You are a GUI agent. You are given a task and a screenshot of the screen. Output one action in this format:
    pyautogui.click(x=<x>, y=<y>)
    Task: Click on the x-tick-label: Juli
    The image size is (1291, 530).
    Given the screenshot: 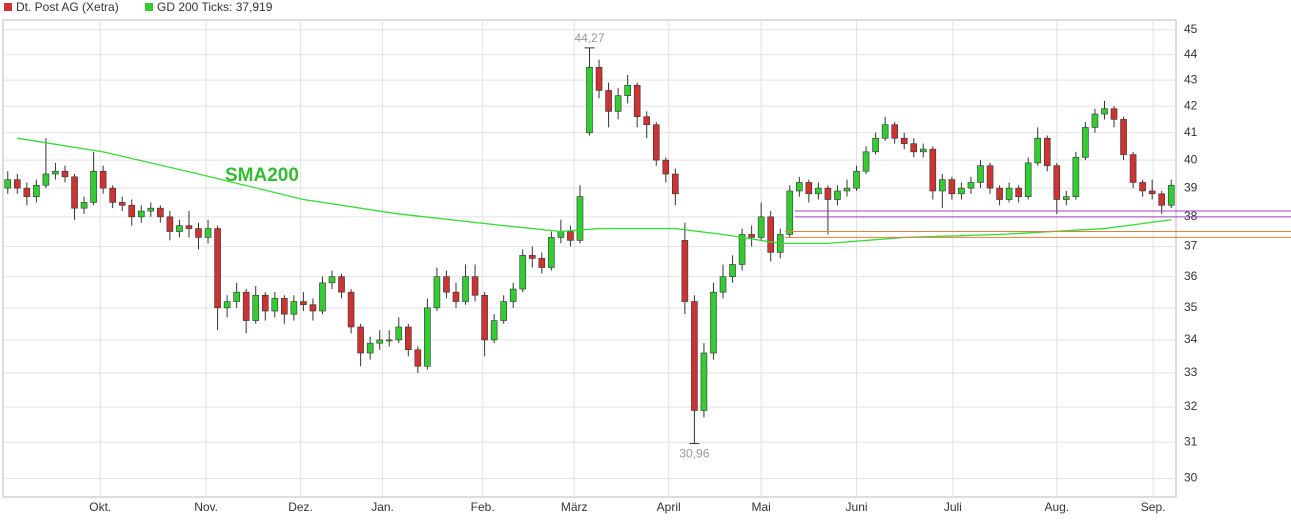 What is the action you would take?
    pyautogui.click(x=953, y=507)
    